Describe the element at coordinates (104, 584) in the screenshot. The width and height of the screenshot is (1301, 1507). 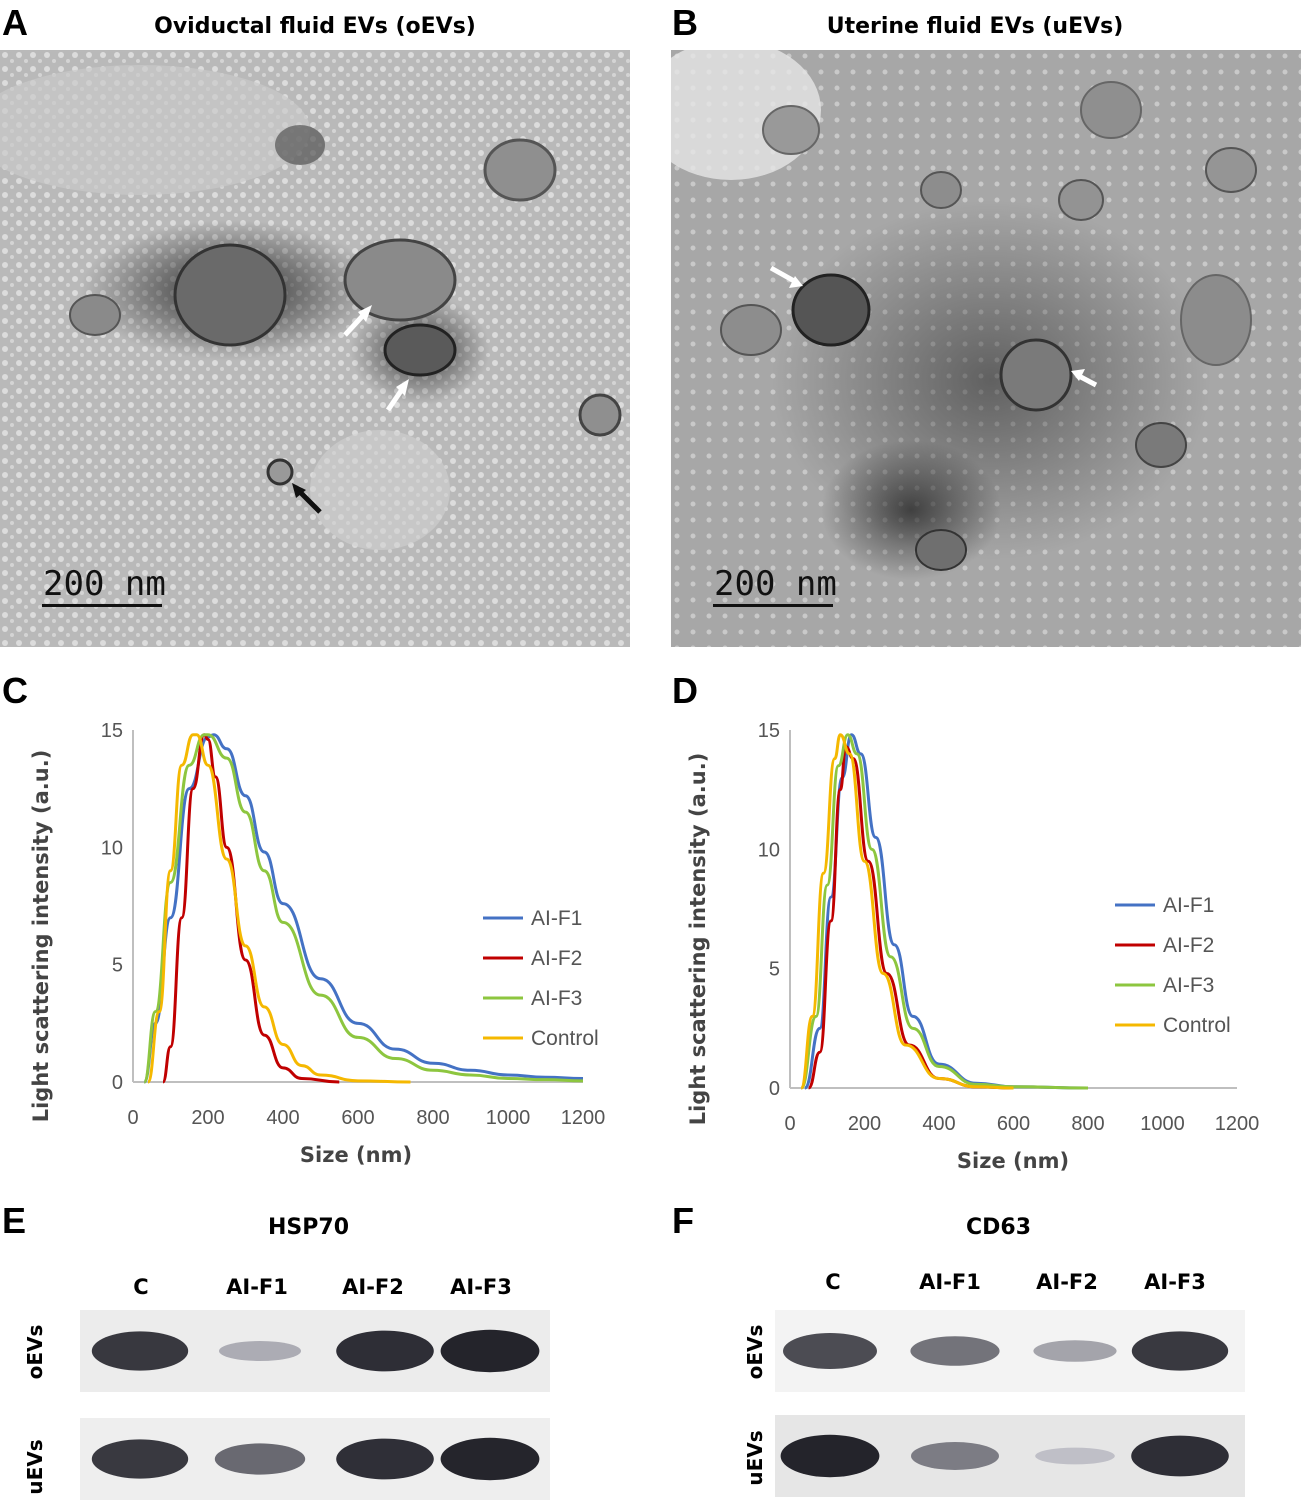
I see `scale-label-a: 200 nm` at that location.